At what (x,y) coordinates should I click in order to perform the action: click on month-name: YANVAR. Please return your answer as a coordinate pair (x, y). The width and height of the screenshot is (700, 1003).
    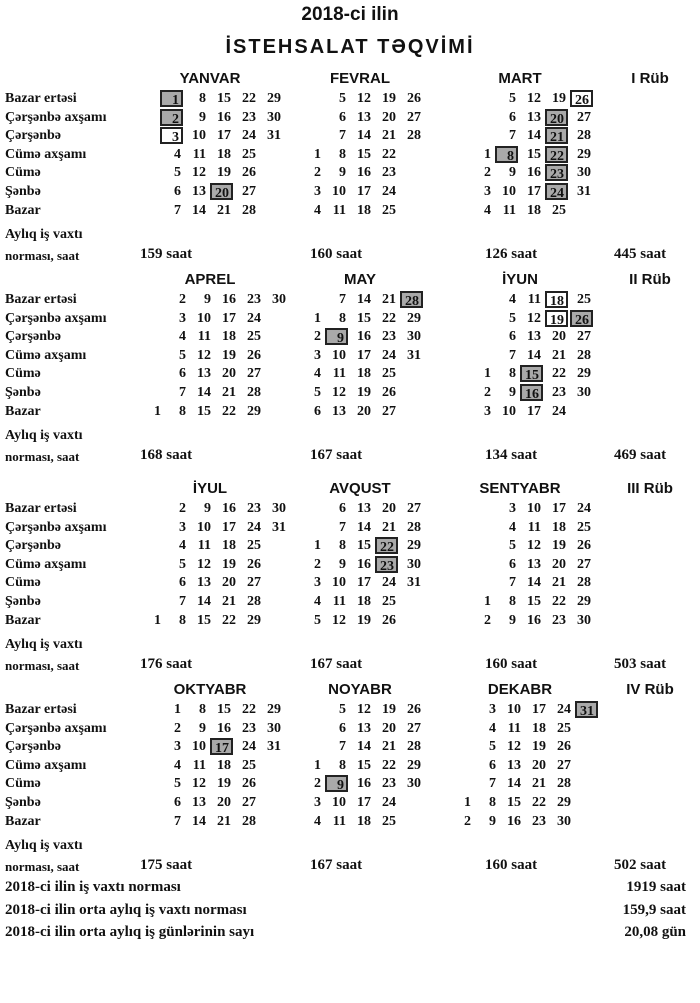
    Looking at the image, I should click on (210, 78).